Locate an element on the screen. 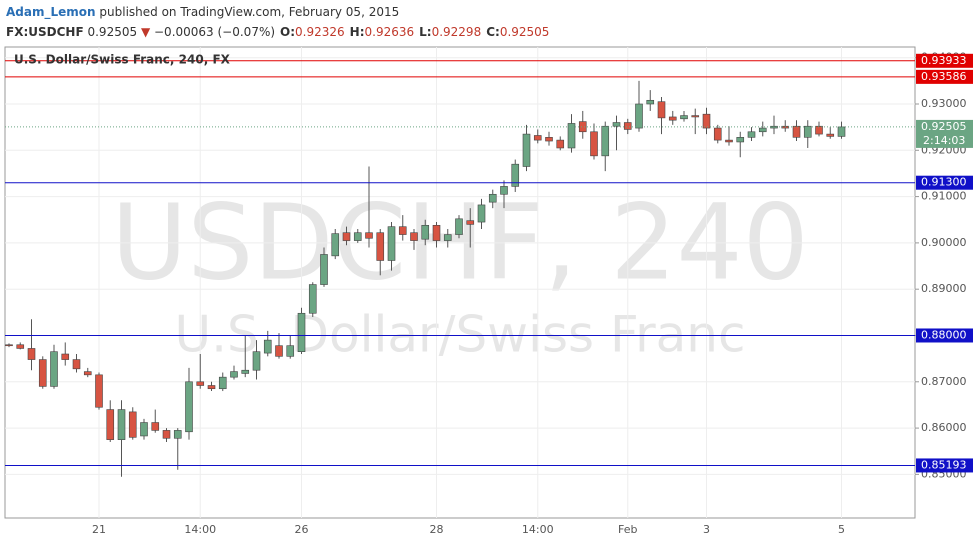 This screenshot has width=975, height=547. last-price-tag is located at coordinates (944, 133).